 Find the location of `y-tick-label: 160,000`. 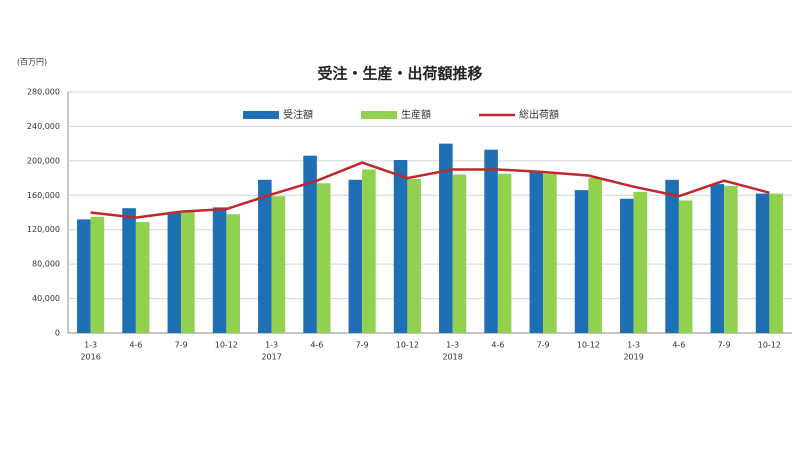

y-tick-label: 160,000 is located at coordinates (43, 195).